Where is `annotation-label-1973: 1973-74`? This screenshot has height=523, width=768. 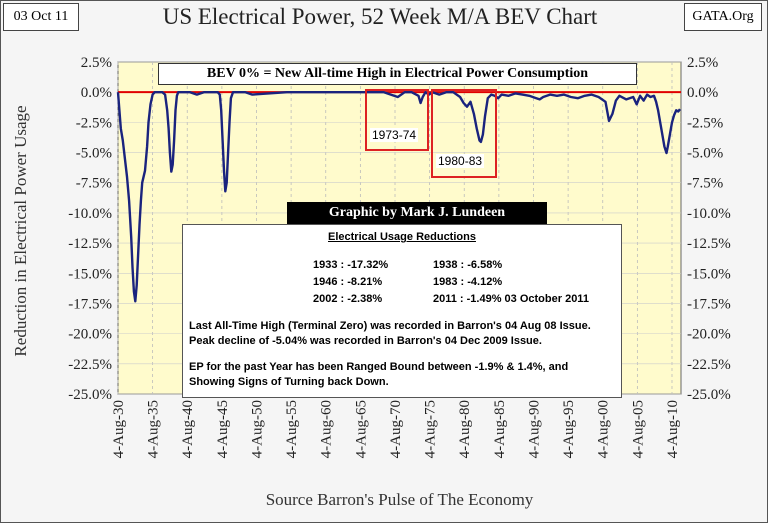
annotation-label-1973: 1973-74 is located at coordinates (394, 135).